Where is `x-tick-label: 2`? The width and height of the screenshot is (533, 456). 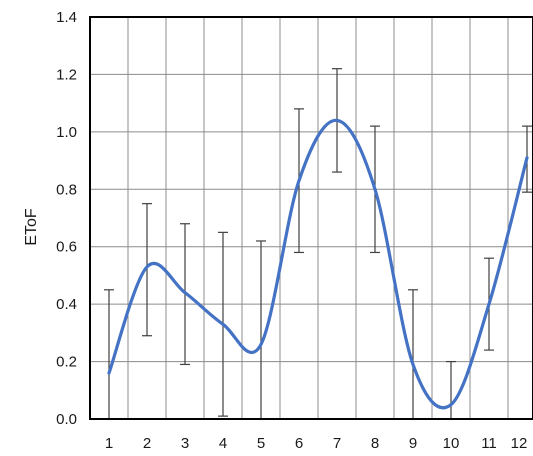 x-tick-label: 2 is located at coordinates (147, 443).